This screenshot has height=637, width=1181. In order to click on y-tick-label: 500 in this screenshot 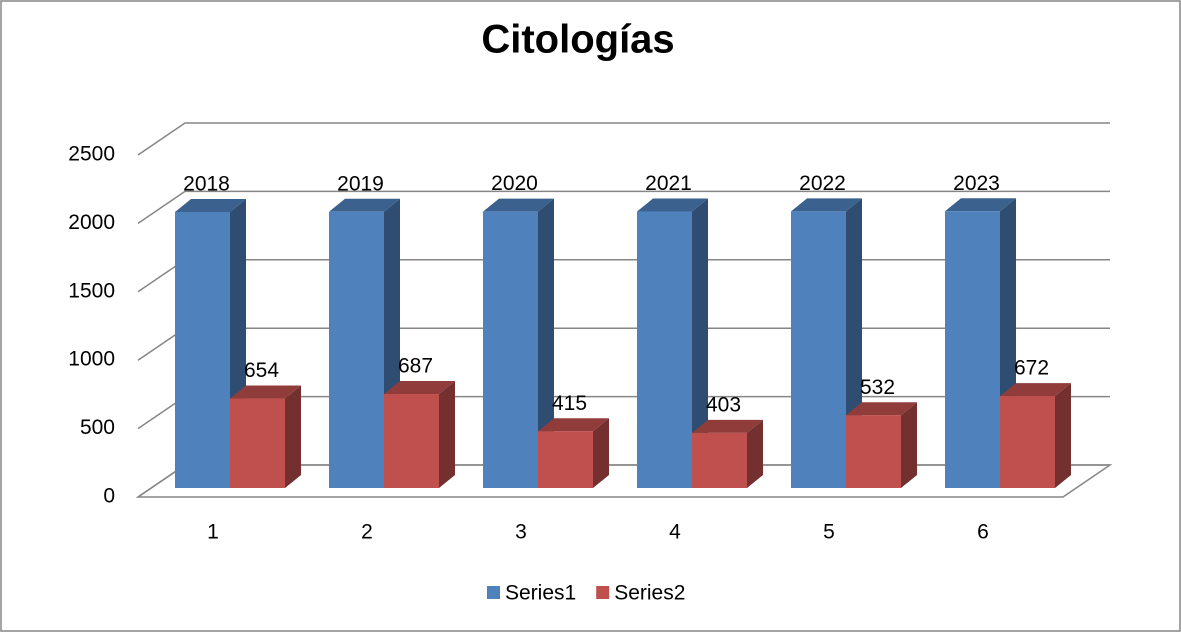, I will do `click(97, 427)`.